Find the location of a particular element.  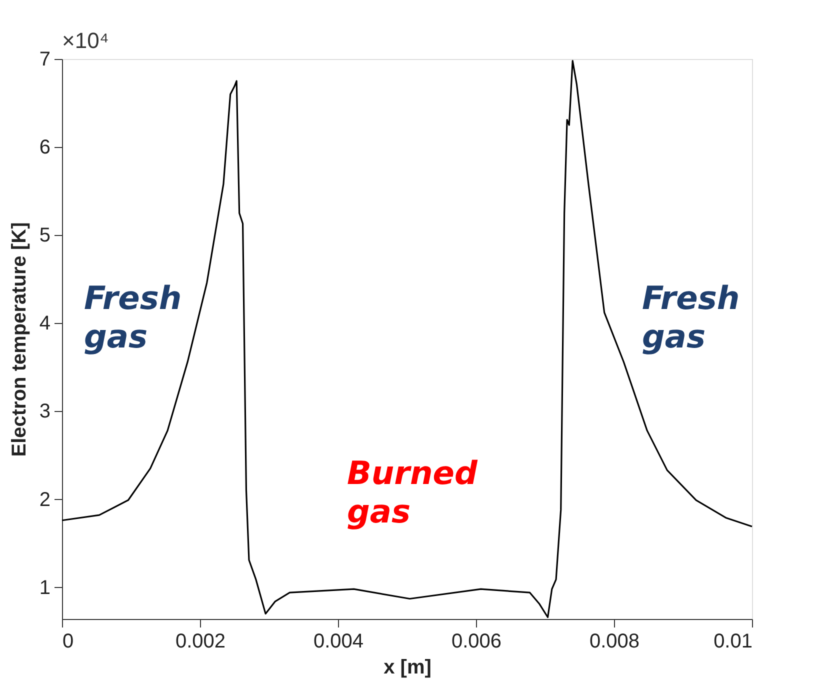

y-tick-label: 1 is located at coordinates (44, 587).